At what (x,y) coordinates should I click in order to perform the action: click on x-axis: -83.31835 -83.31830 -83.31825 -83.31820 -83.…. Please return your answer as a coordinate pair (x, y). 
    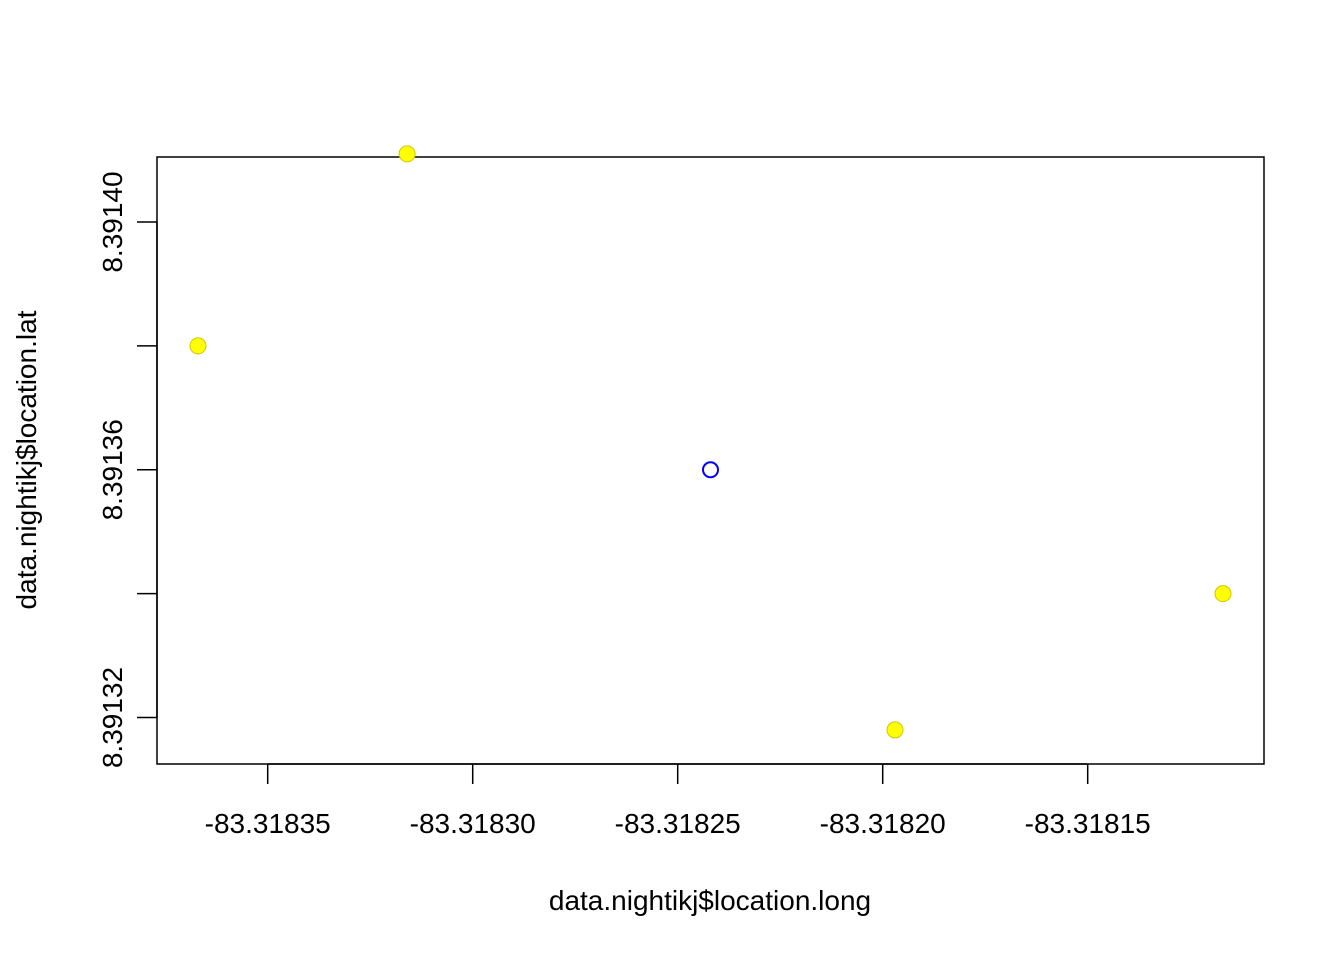
    Looking at the image, I should click on (678, 801).